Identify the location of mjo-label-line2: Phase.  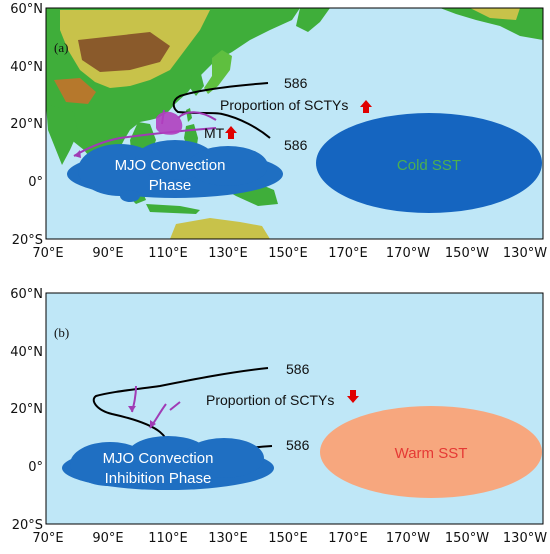
(170, 185).